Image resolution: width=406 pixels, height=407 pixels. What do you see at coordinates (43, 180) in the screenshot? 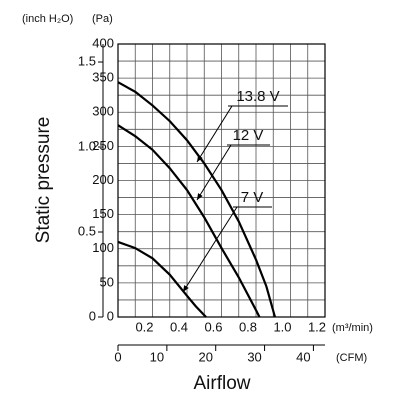
I see `y-label: Static pressure` at bounding box center [43, 180].